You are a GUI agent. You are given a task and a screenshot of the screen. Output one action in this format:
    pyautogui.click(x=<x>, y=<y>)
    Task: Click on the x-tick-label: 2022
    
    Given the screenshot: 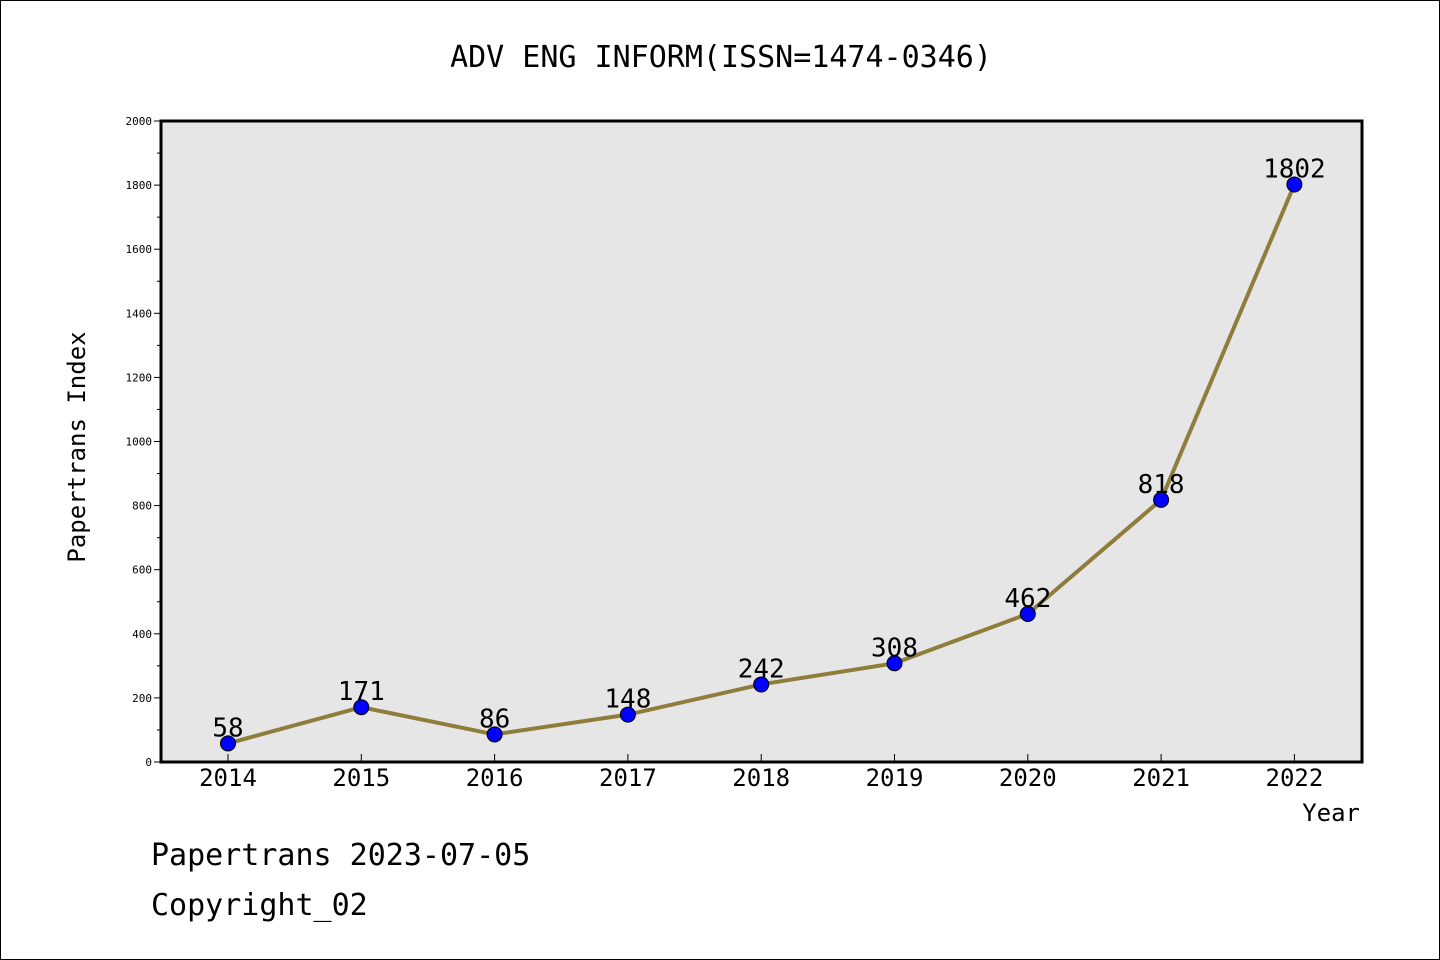 What is the action you would take?
    pyautogui.click(x=1295, y=778)
    